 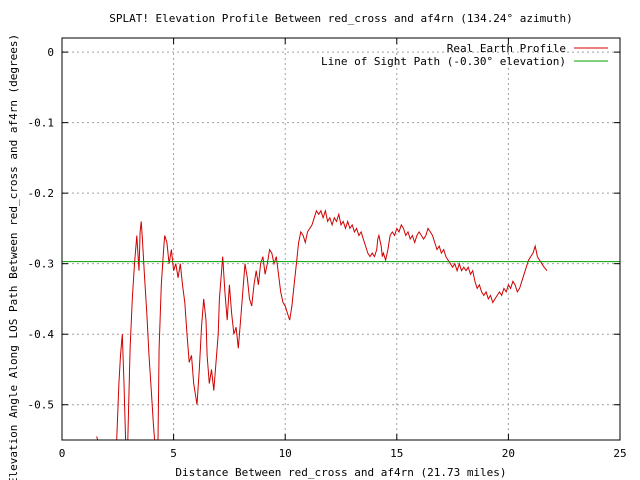 I want to click on y-tick-label: 0, so click(x=50, y=52).